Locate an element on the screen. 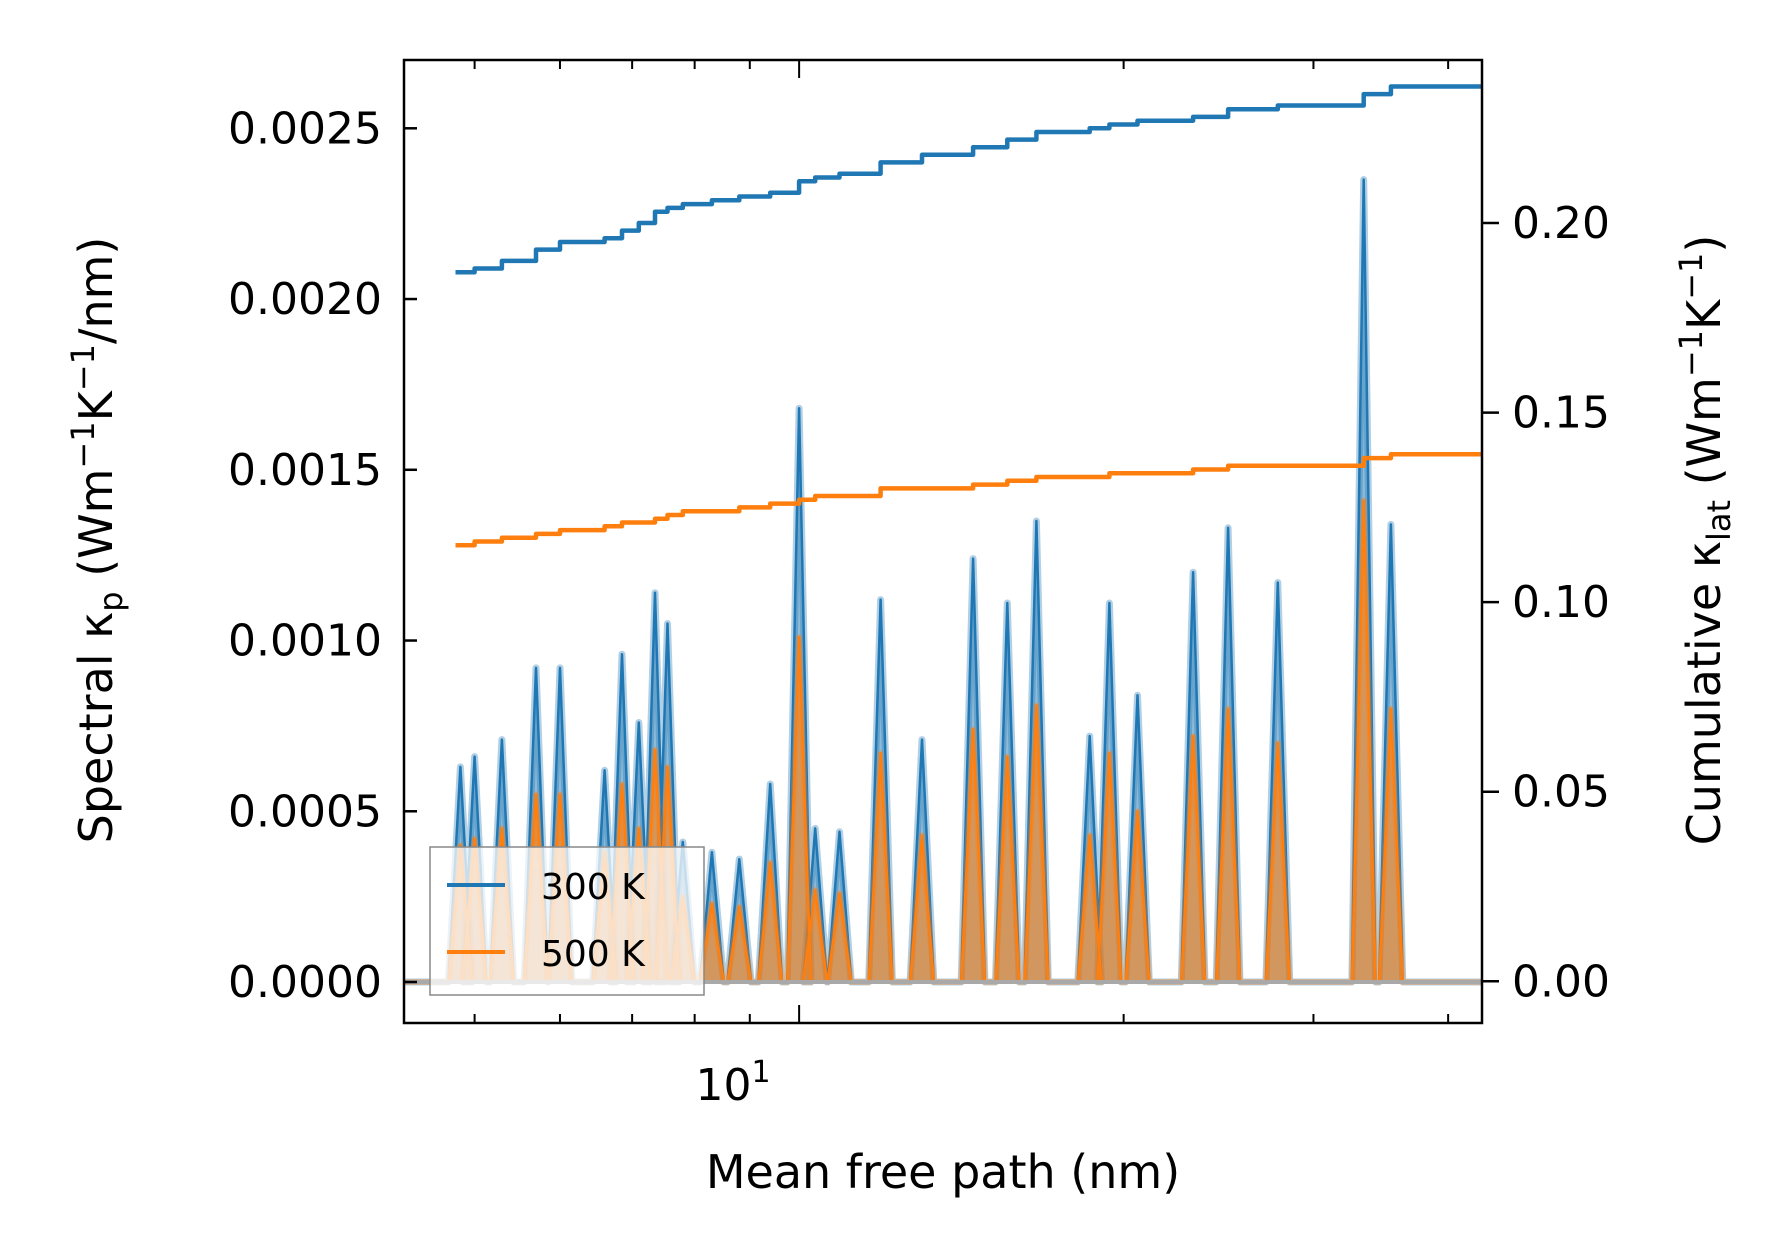 The height and width of the screenshot is (1253, 1790). y-left-tick-label: 0.0020 is located at coordinates (305, 299).